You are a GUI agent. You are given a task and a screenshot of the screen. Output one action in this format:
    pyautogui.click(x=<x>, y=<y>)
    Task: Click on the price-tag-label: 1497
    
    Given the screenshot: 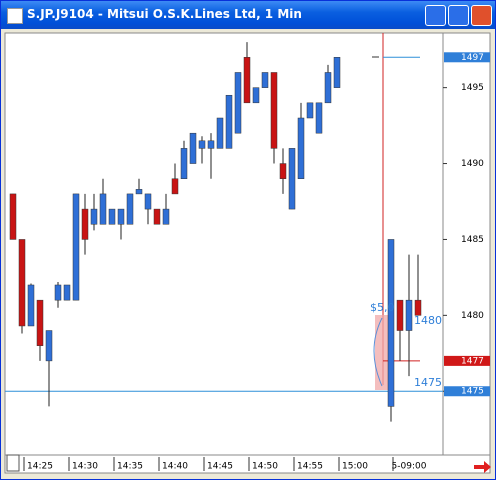 What is the action you would take?
    pyautogui.click(x=472, y=58)
    